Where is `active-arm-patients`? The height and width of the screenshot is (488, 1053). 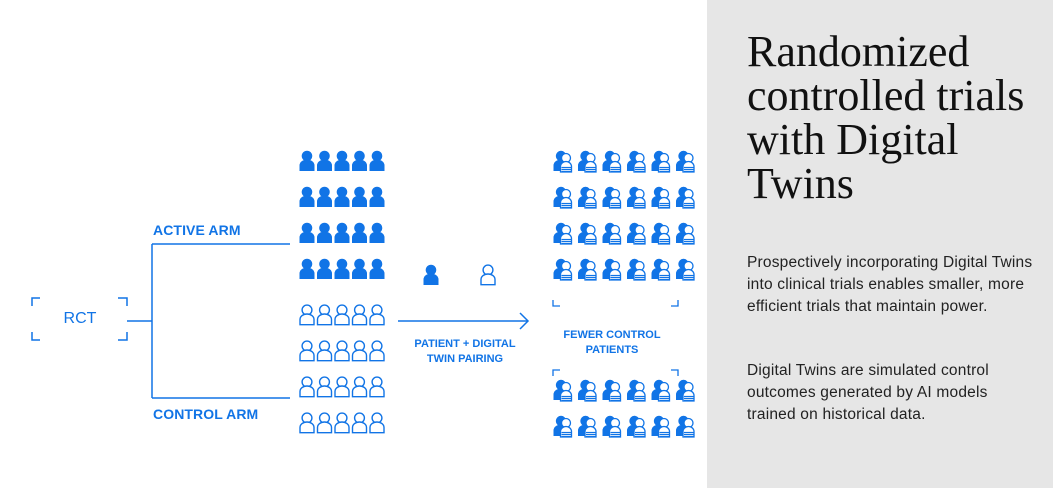 active-arm-patients is located at coordinates (342, 214).